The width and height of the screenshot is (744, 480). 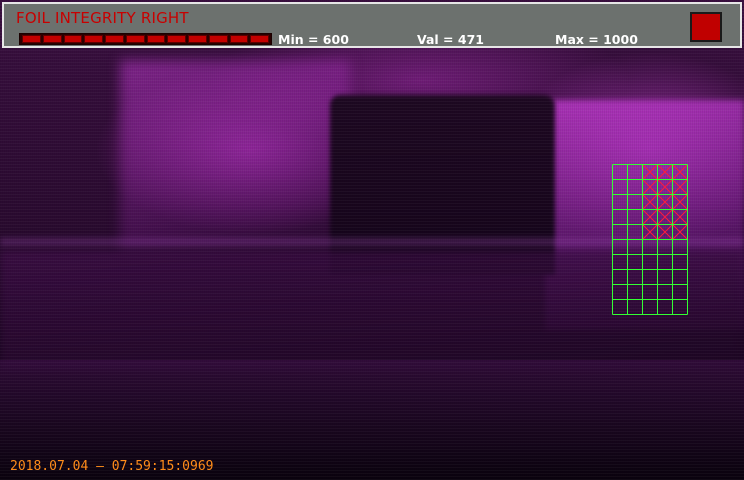 What do you see at coordinates (596, 39) in the screenshot?
I see `max-readout: Max = 1000` at bounding box center [596, 39].